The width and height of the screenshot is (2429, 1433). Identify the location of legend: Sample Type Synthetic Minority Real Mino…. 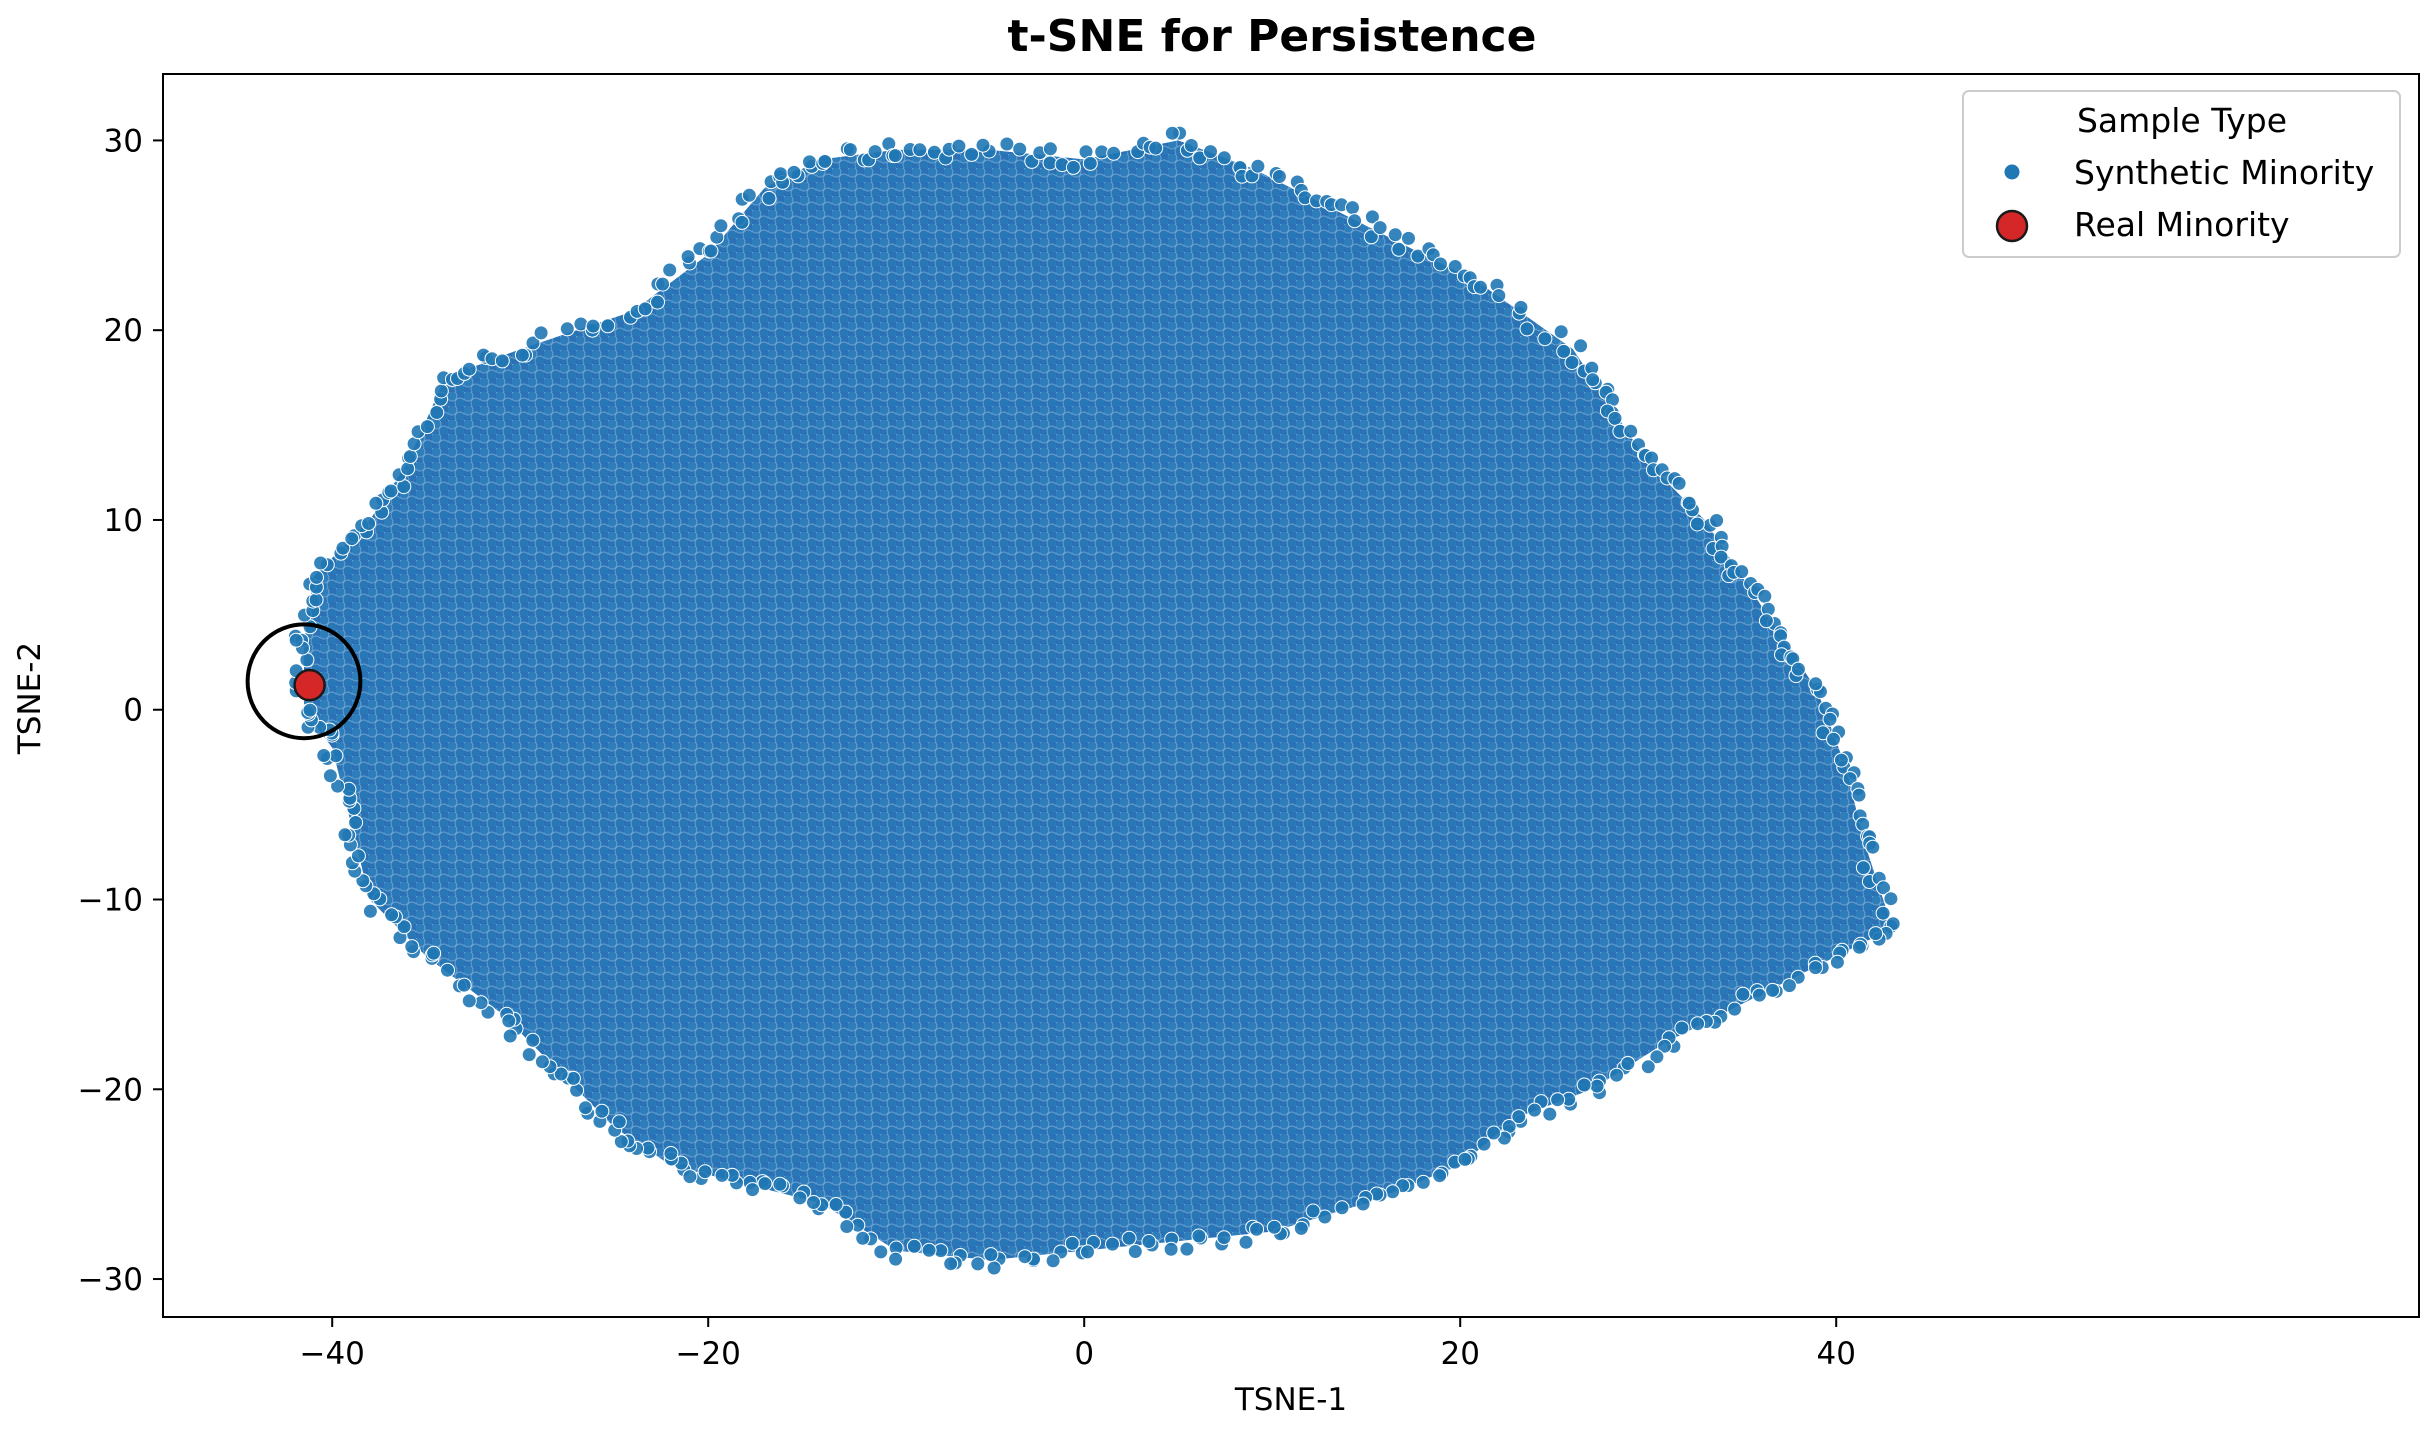
(2181, 174).